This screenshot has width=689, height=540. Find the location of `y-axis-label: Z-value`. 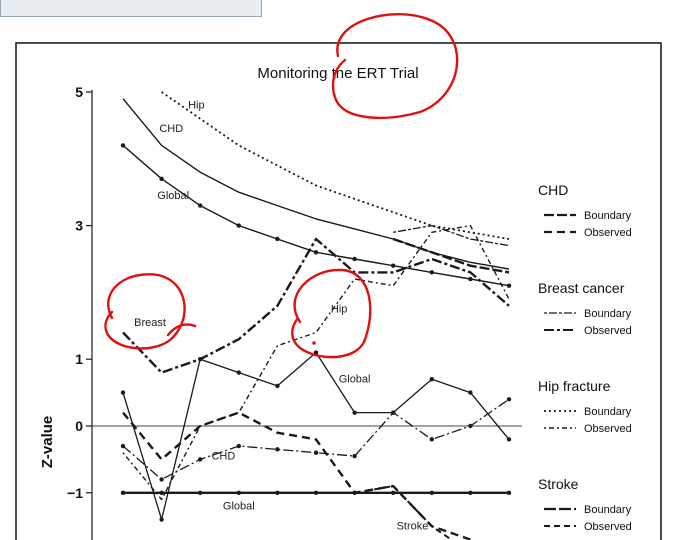

y-axis-label: Z-value is located at coordinates (47, 442).